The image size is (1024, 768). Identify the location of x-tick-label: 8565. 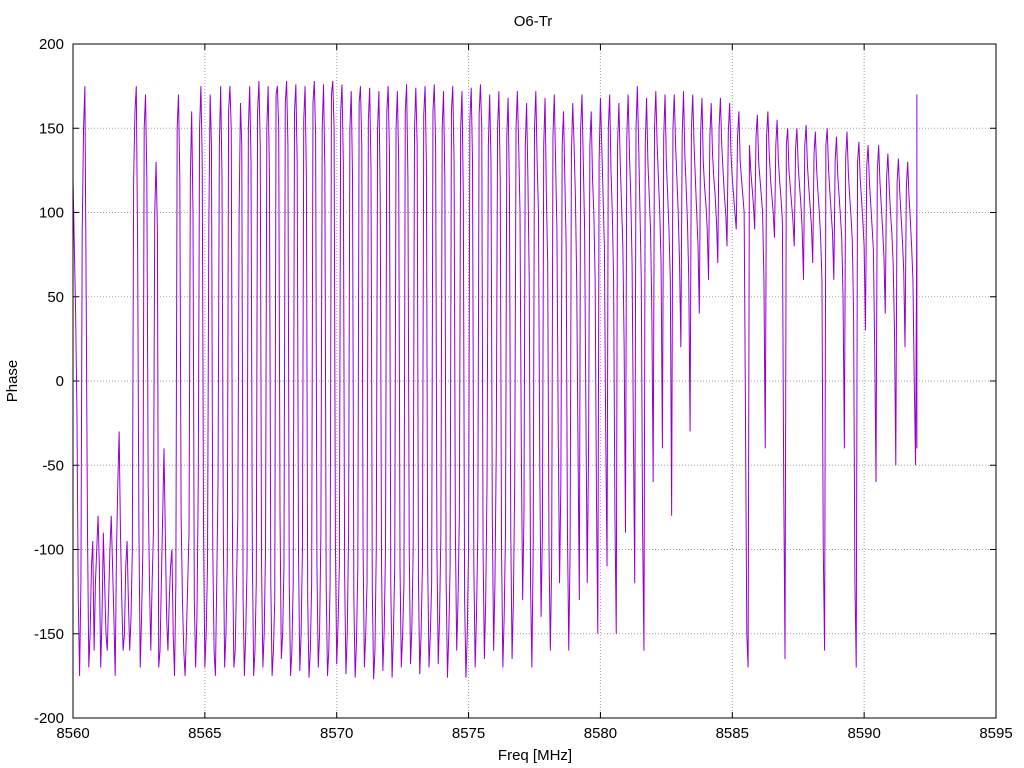
(204, 733).